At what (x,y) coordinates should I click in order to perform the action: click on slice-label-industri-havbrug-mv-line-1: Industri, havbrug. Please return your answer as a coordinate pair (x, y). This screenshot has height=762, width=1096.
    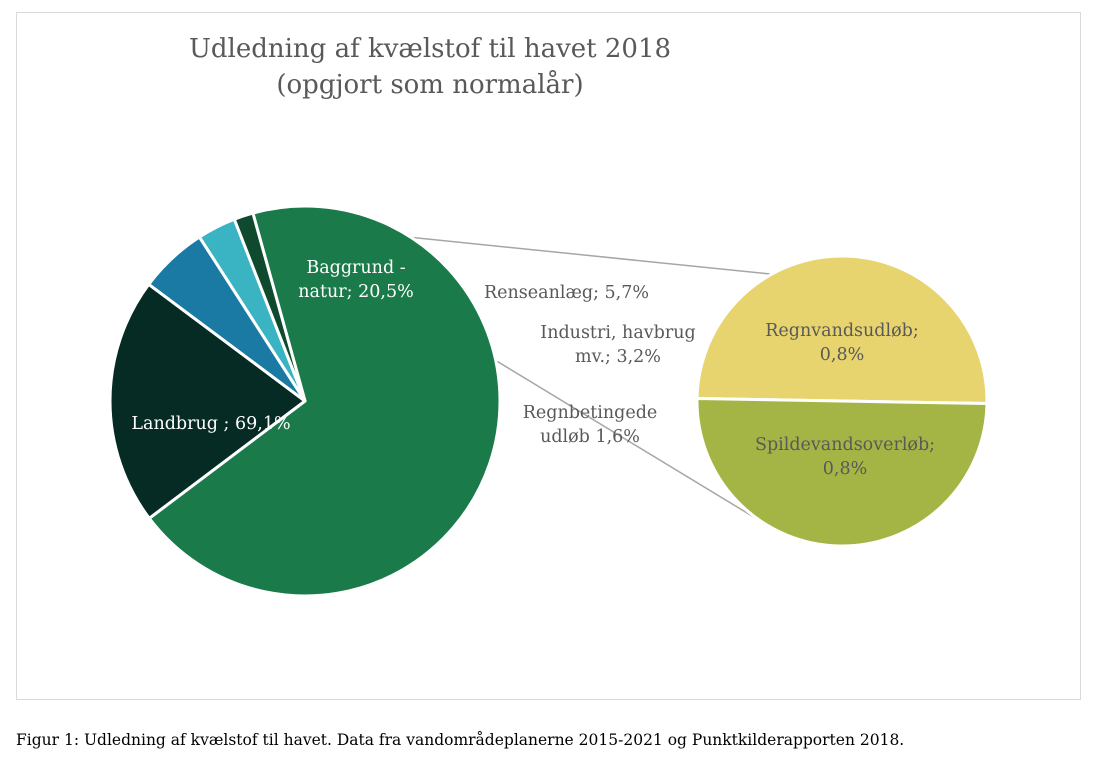
    Looking at the image, I should click on (617, 333).